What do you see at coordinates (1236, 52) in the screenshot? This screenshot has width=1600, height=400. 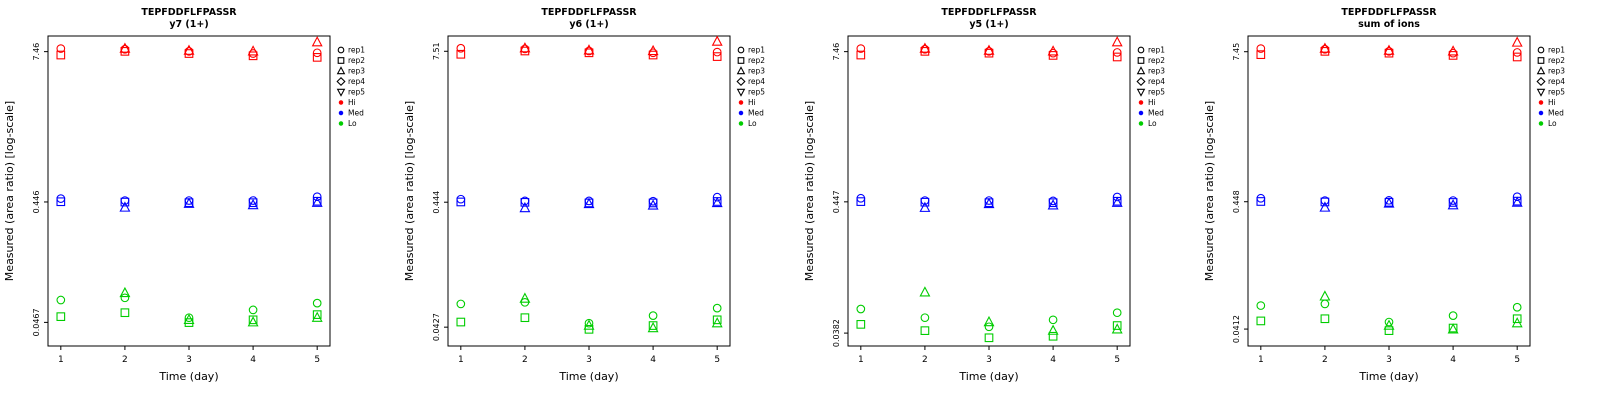 I see `svg-text: 7.45` at bounding box center [1236, 52].